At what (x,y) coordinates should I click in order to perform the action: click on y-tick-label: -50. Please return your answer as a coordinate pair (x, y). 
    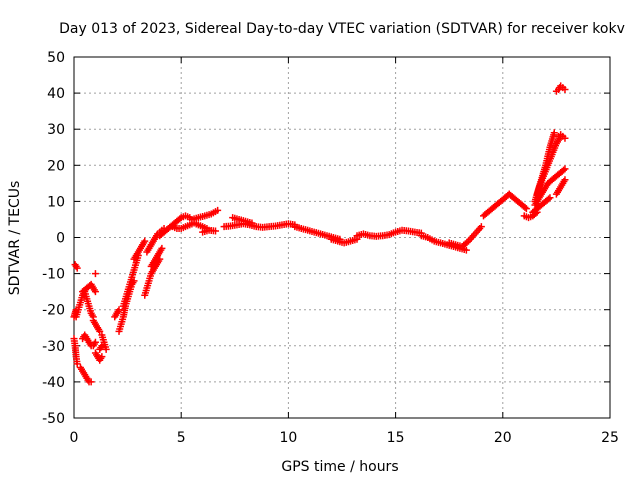
    Looking at the image, I should click on (53, 419).